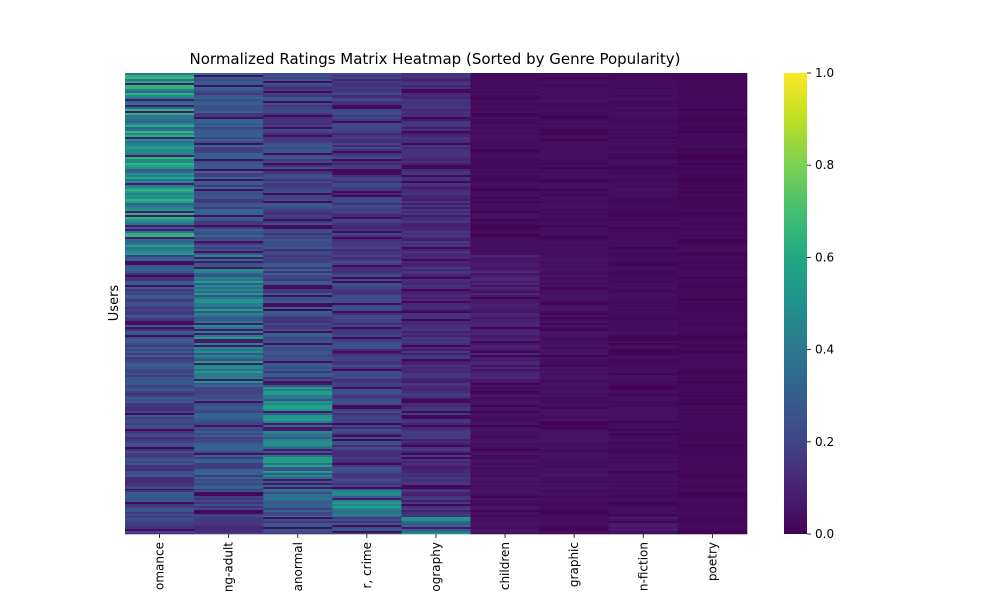 This screenshot has width=1000, height=600. I want to click on x-tick-label: ography, so click(436, 567).